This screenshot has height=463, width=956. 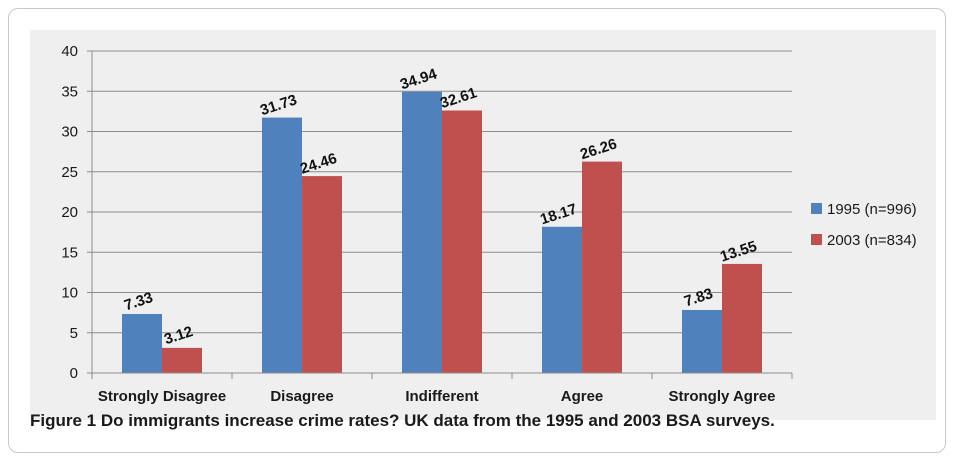 What do you see at coordinates (301, 396) in the screenshot?
I see `x-tick-label: Disagree` at bounding box center [301, 396].